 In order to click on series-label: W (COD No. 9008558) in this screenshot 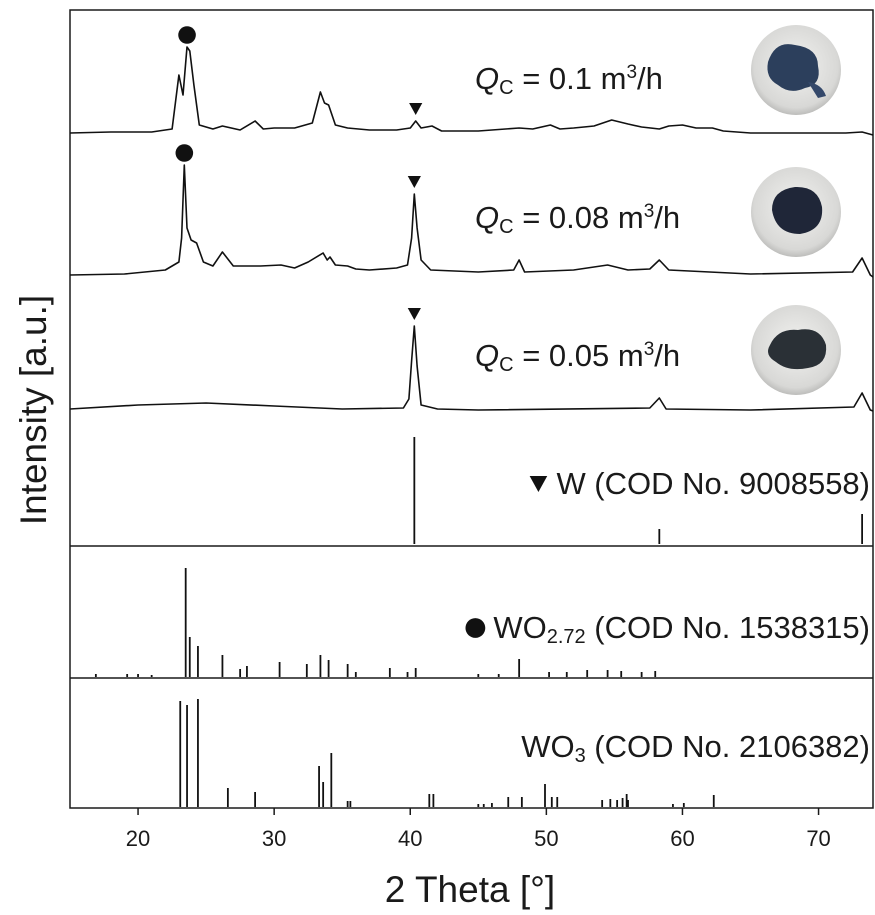, I will do `click(713, 483)`.